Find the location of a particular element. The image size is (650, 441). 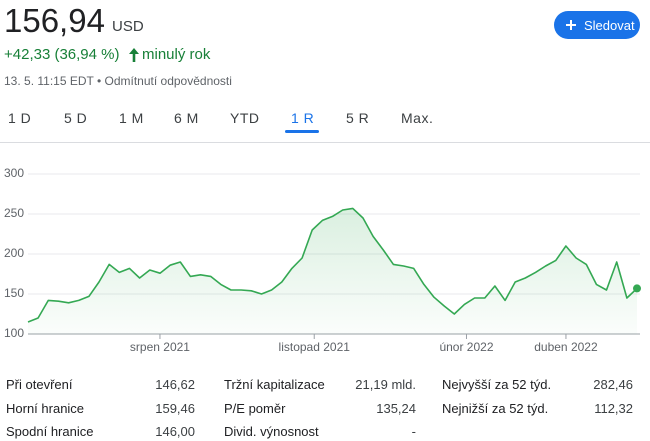

x-tick-label: srpen 2021 is located at coordinates (160, 347).